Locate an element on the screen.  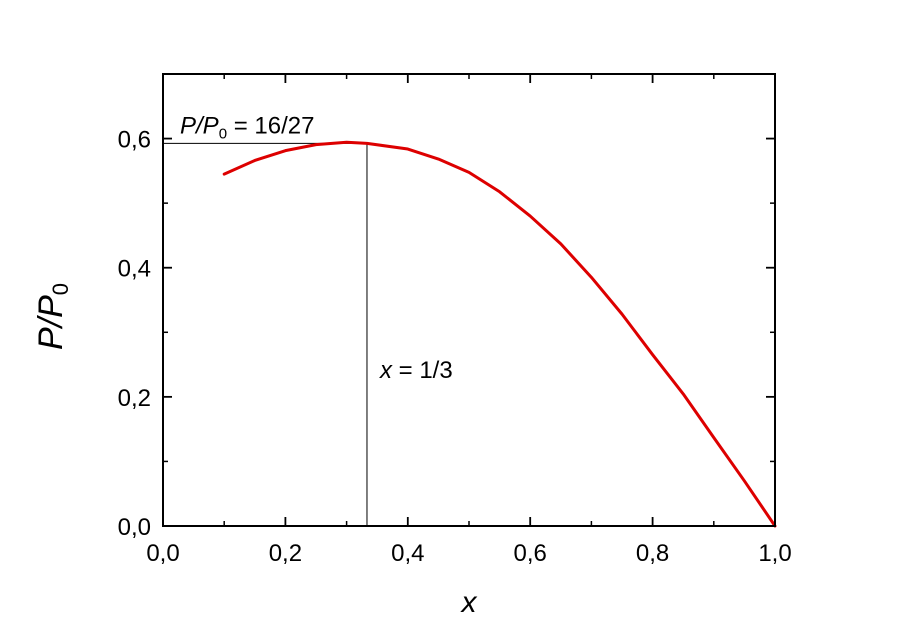
reference-lines is located at coordinates (265, 334).